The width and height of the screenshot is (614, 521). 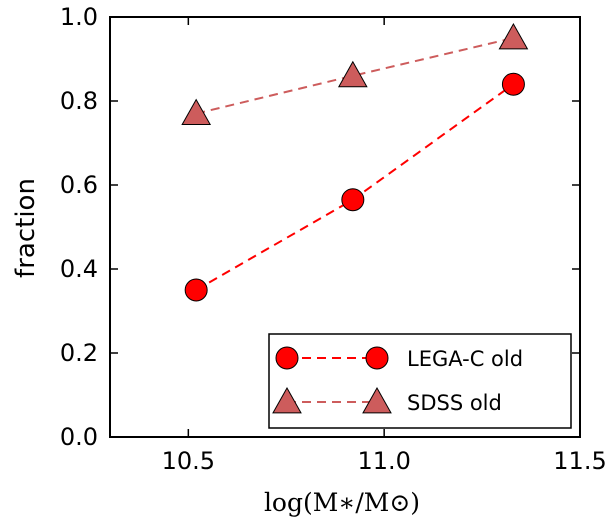 I want to click on legend-entry: SDSS old, so click(x=387, y=400).